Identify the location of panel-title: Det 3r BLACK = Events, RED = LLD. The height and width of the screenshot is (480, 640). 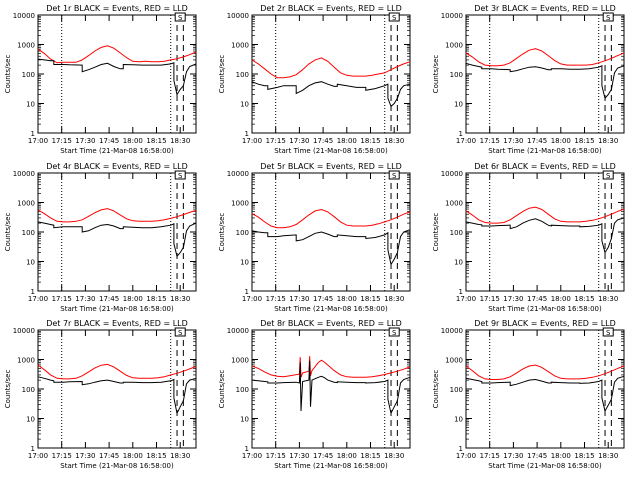
(545, 8).